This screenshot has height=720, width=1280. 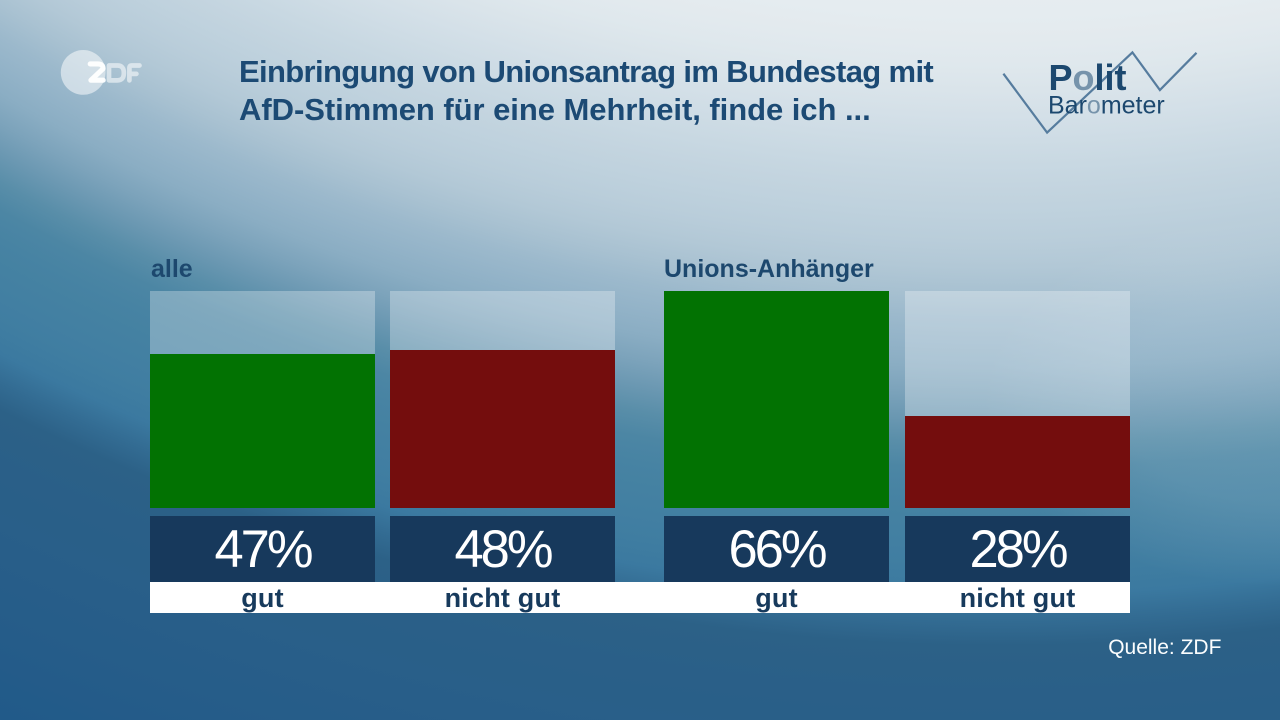 I want to click on svg-text: Barometer, so click(x=1106, y=105).